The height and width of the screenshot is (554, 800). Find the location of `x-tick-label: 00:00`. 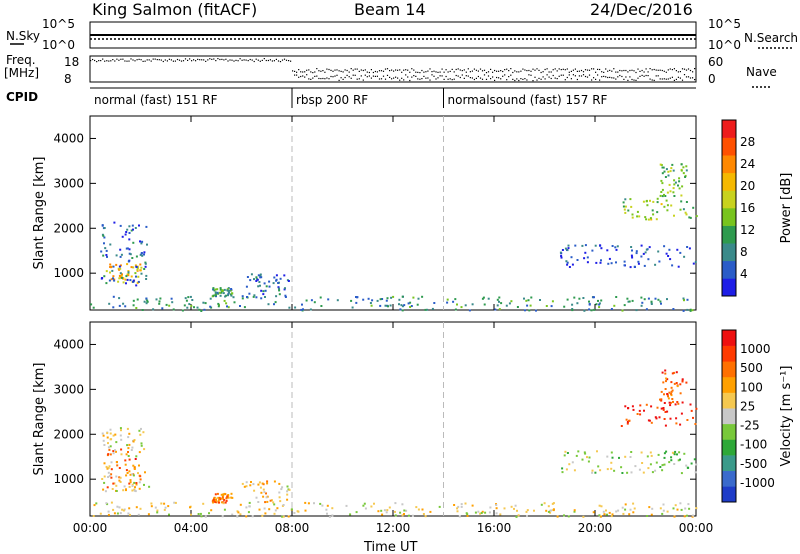

x-tick-label: 00:00 is located at coordinates (696, 528).